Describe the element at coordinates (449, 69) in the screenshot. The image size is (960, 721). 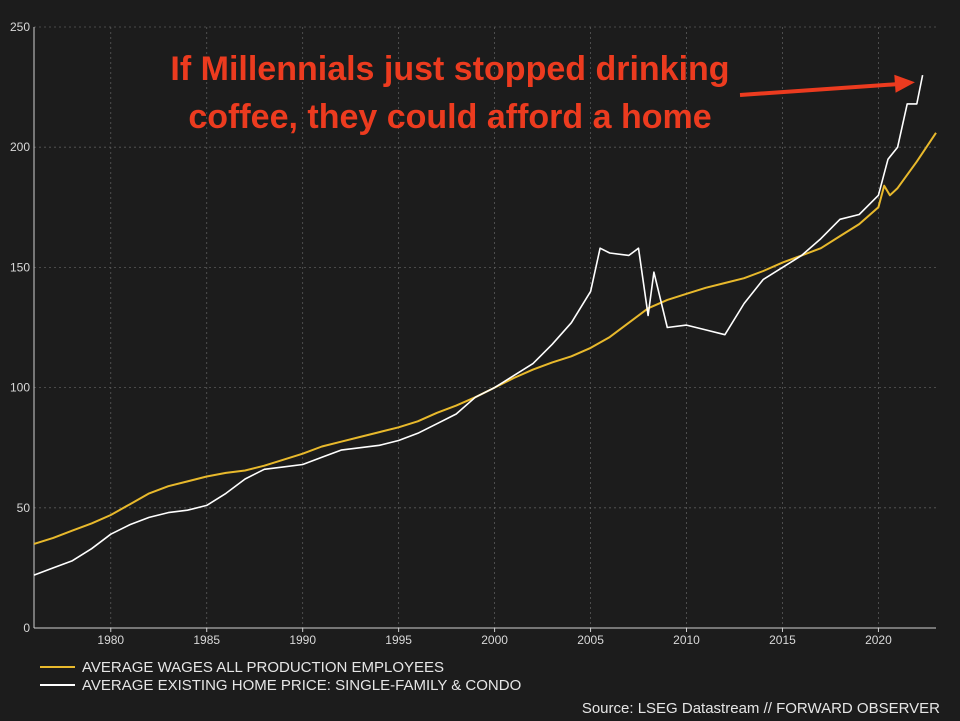
I see `annotation-line-1: If Millennials just stopped drinking` at that location.